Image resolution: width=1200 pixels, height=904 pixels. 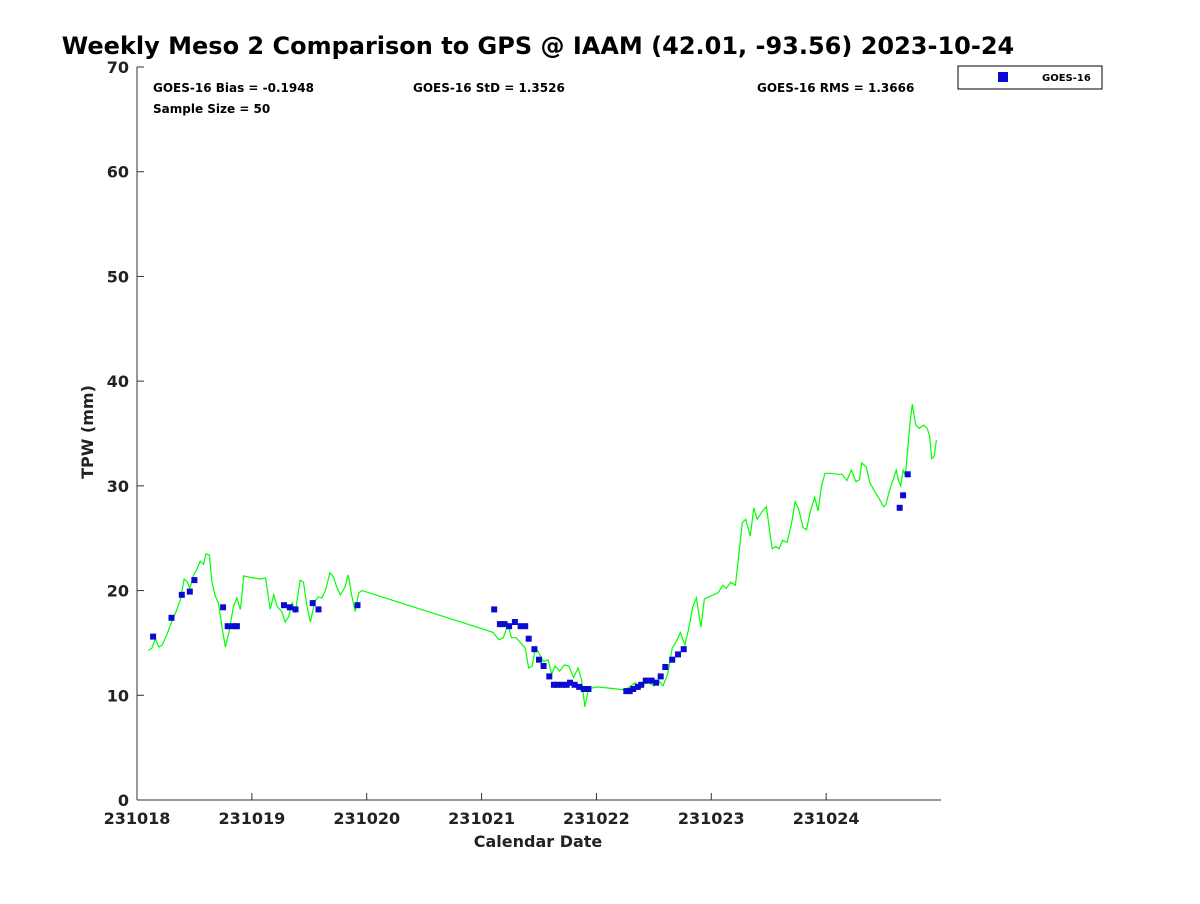 I want to click on y-tick-label: 40, so click(x=118, y=381).